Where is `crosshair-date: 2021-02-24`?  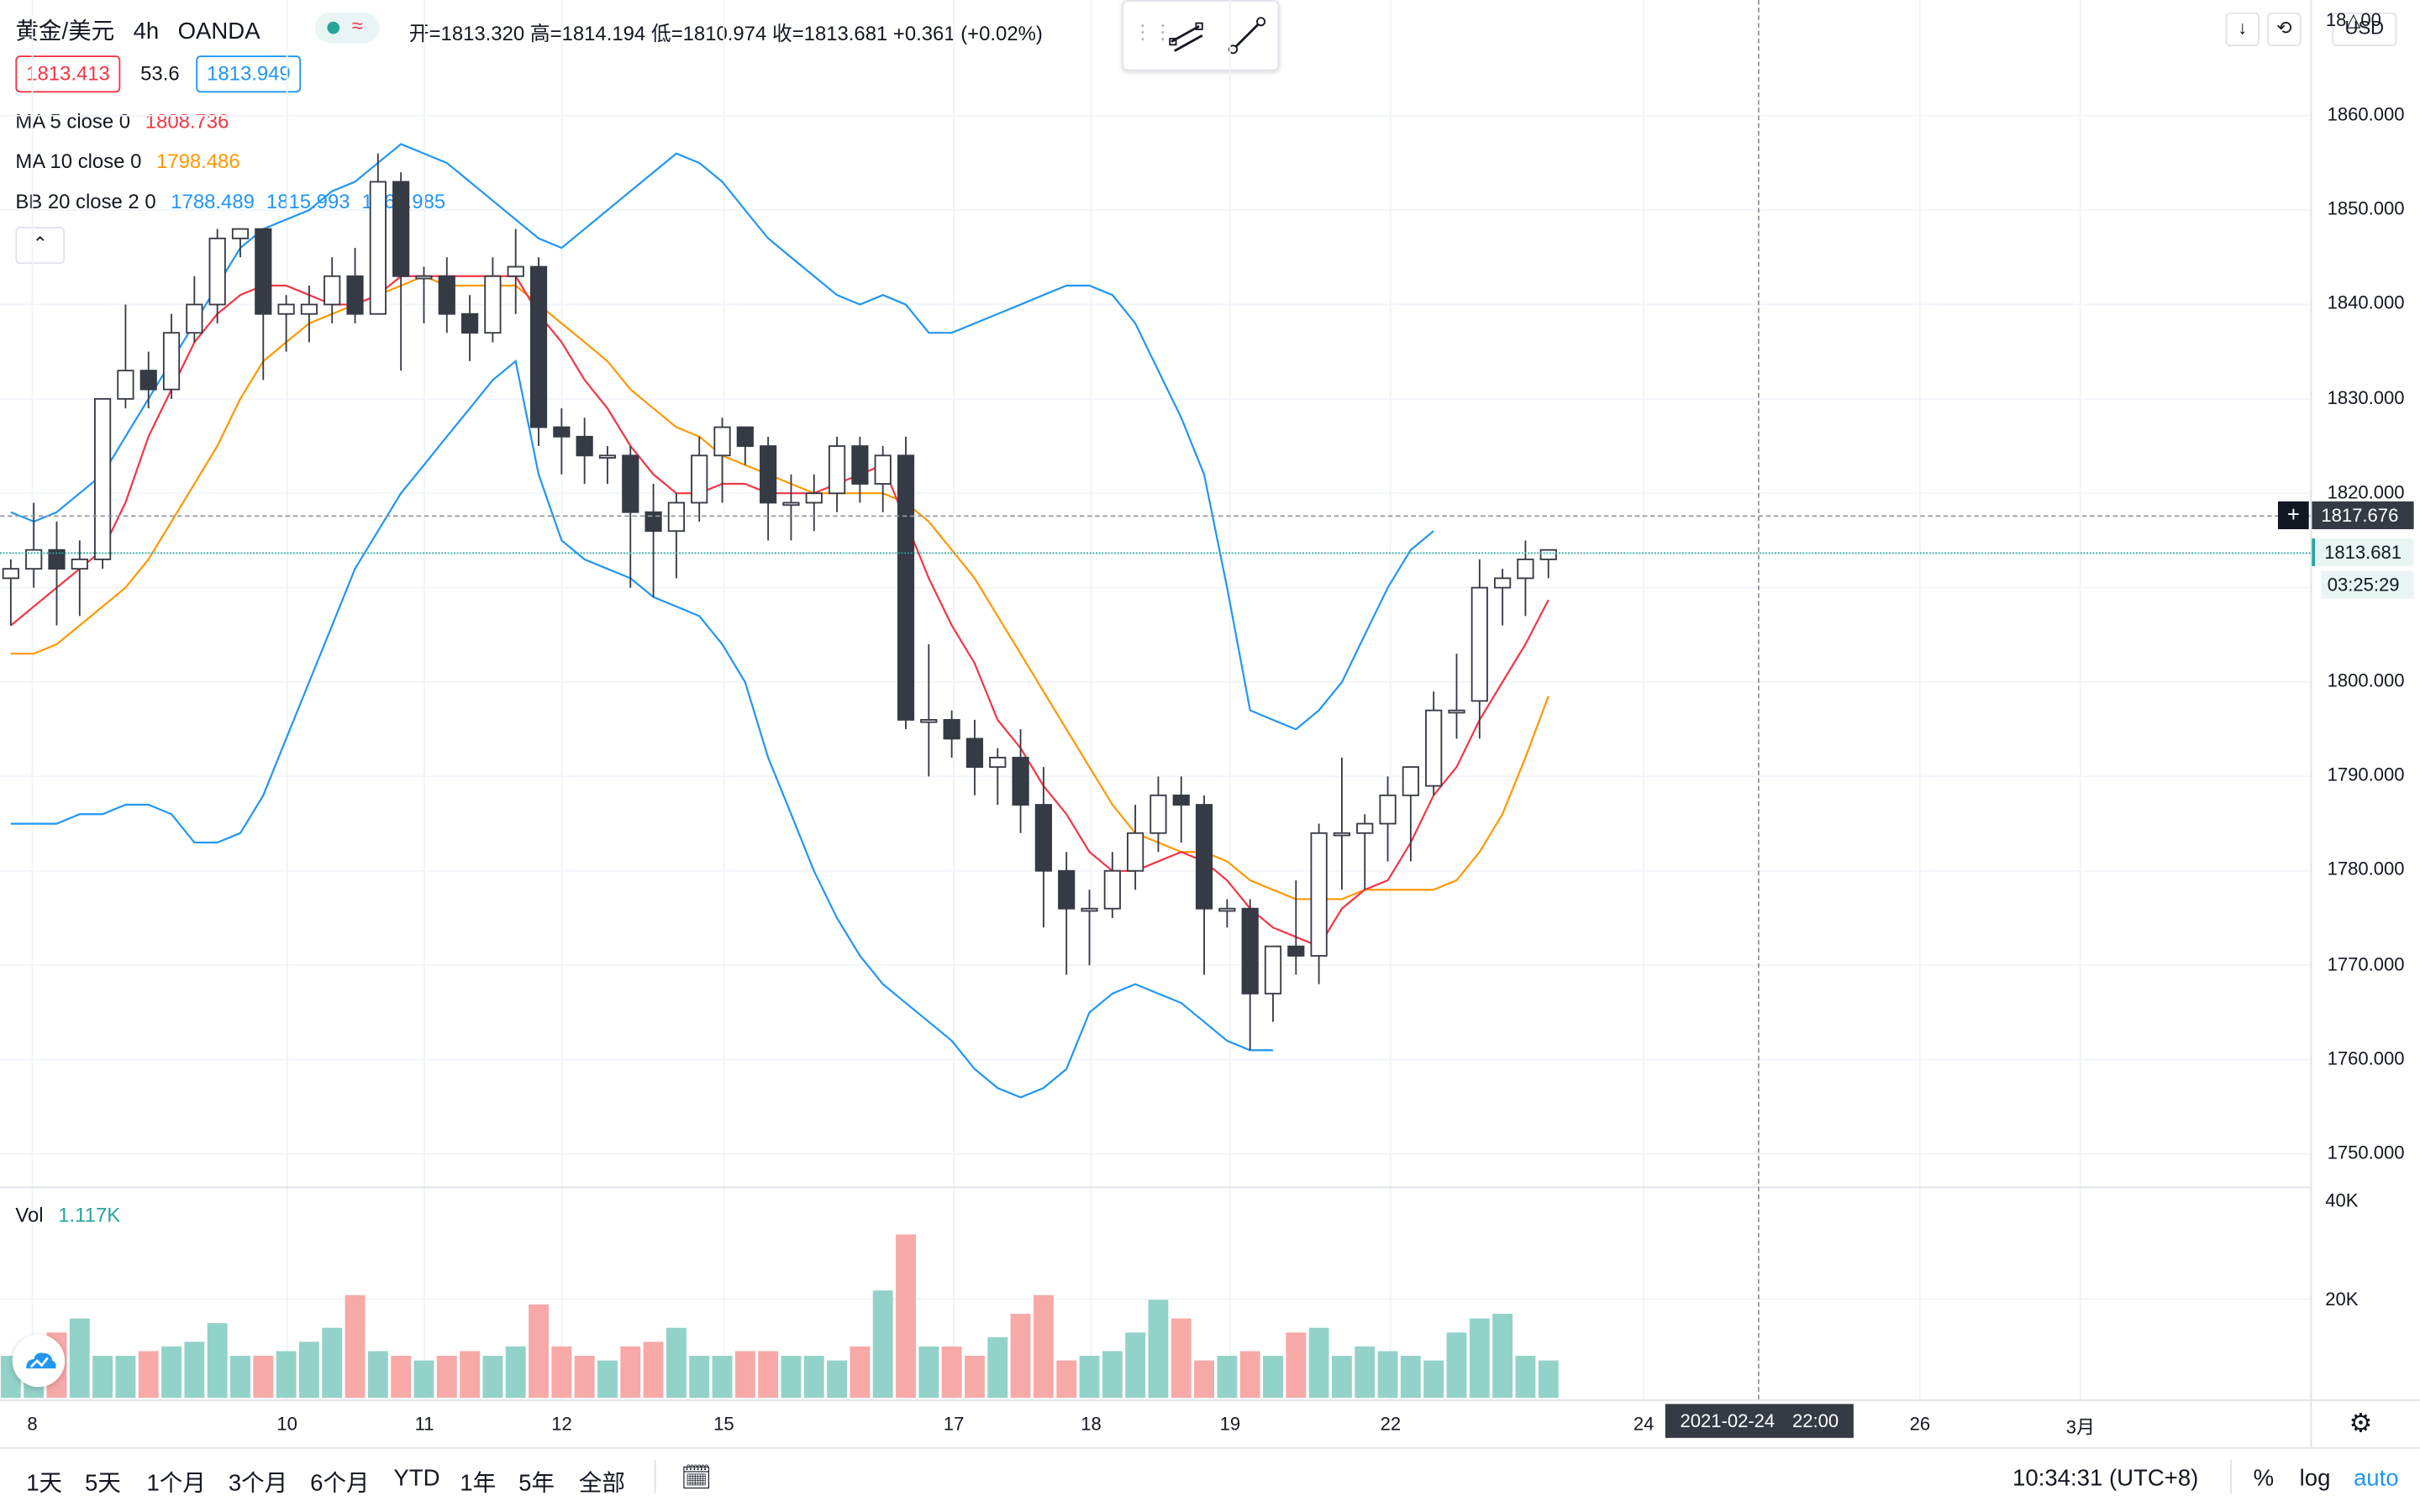
crosshair-date: 2021-02-24 is located at coordinates (1728, 1421).